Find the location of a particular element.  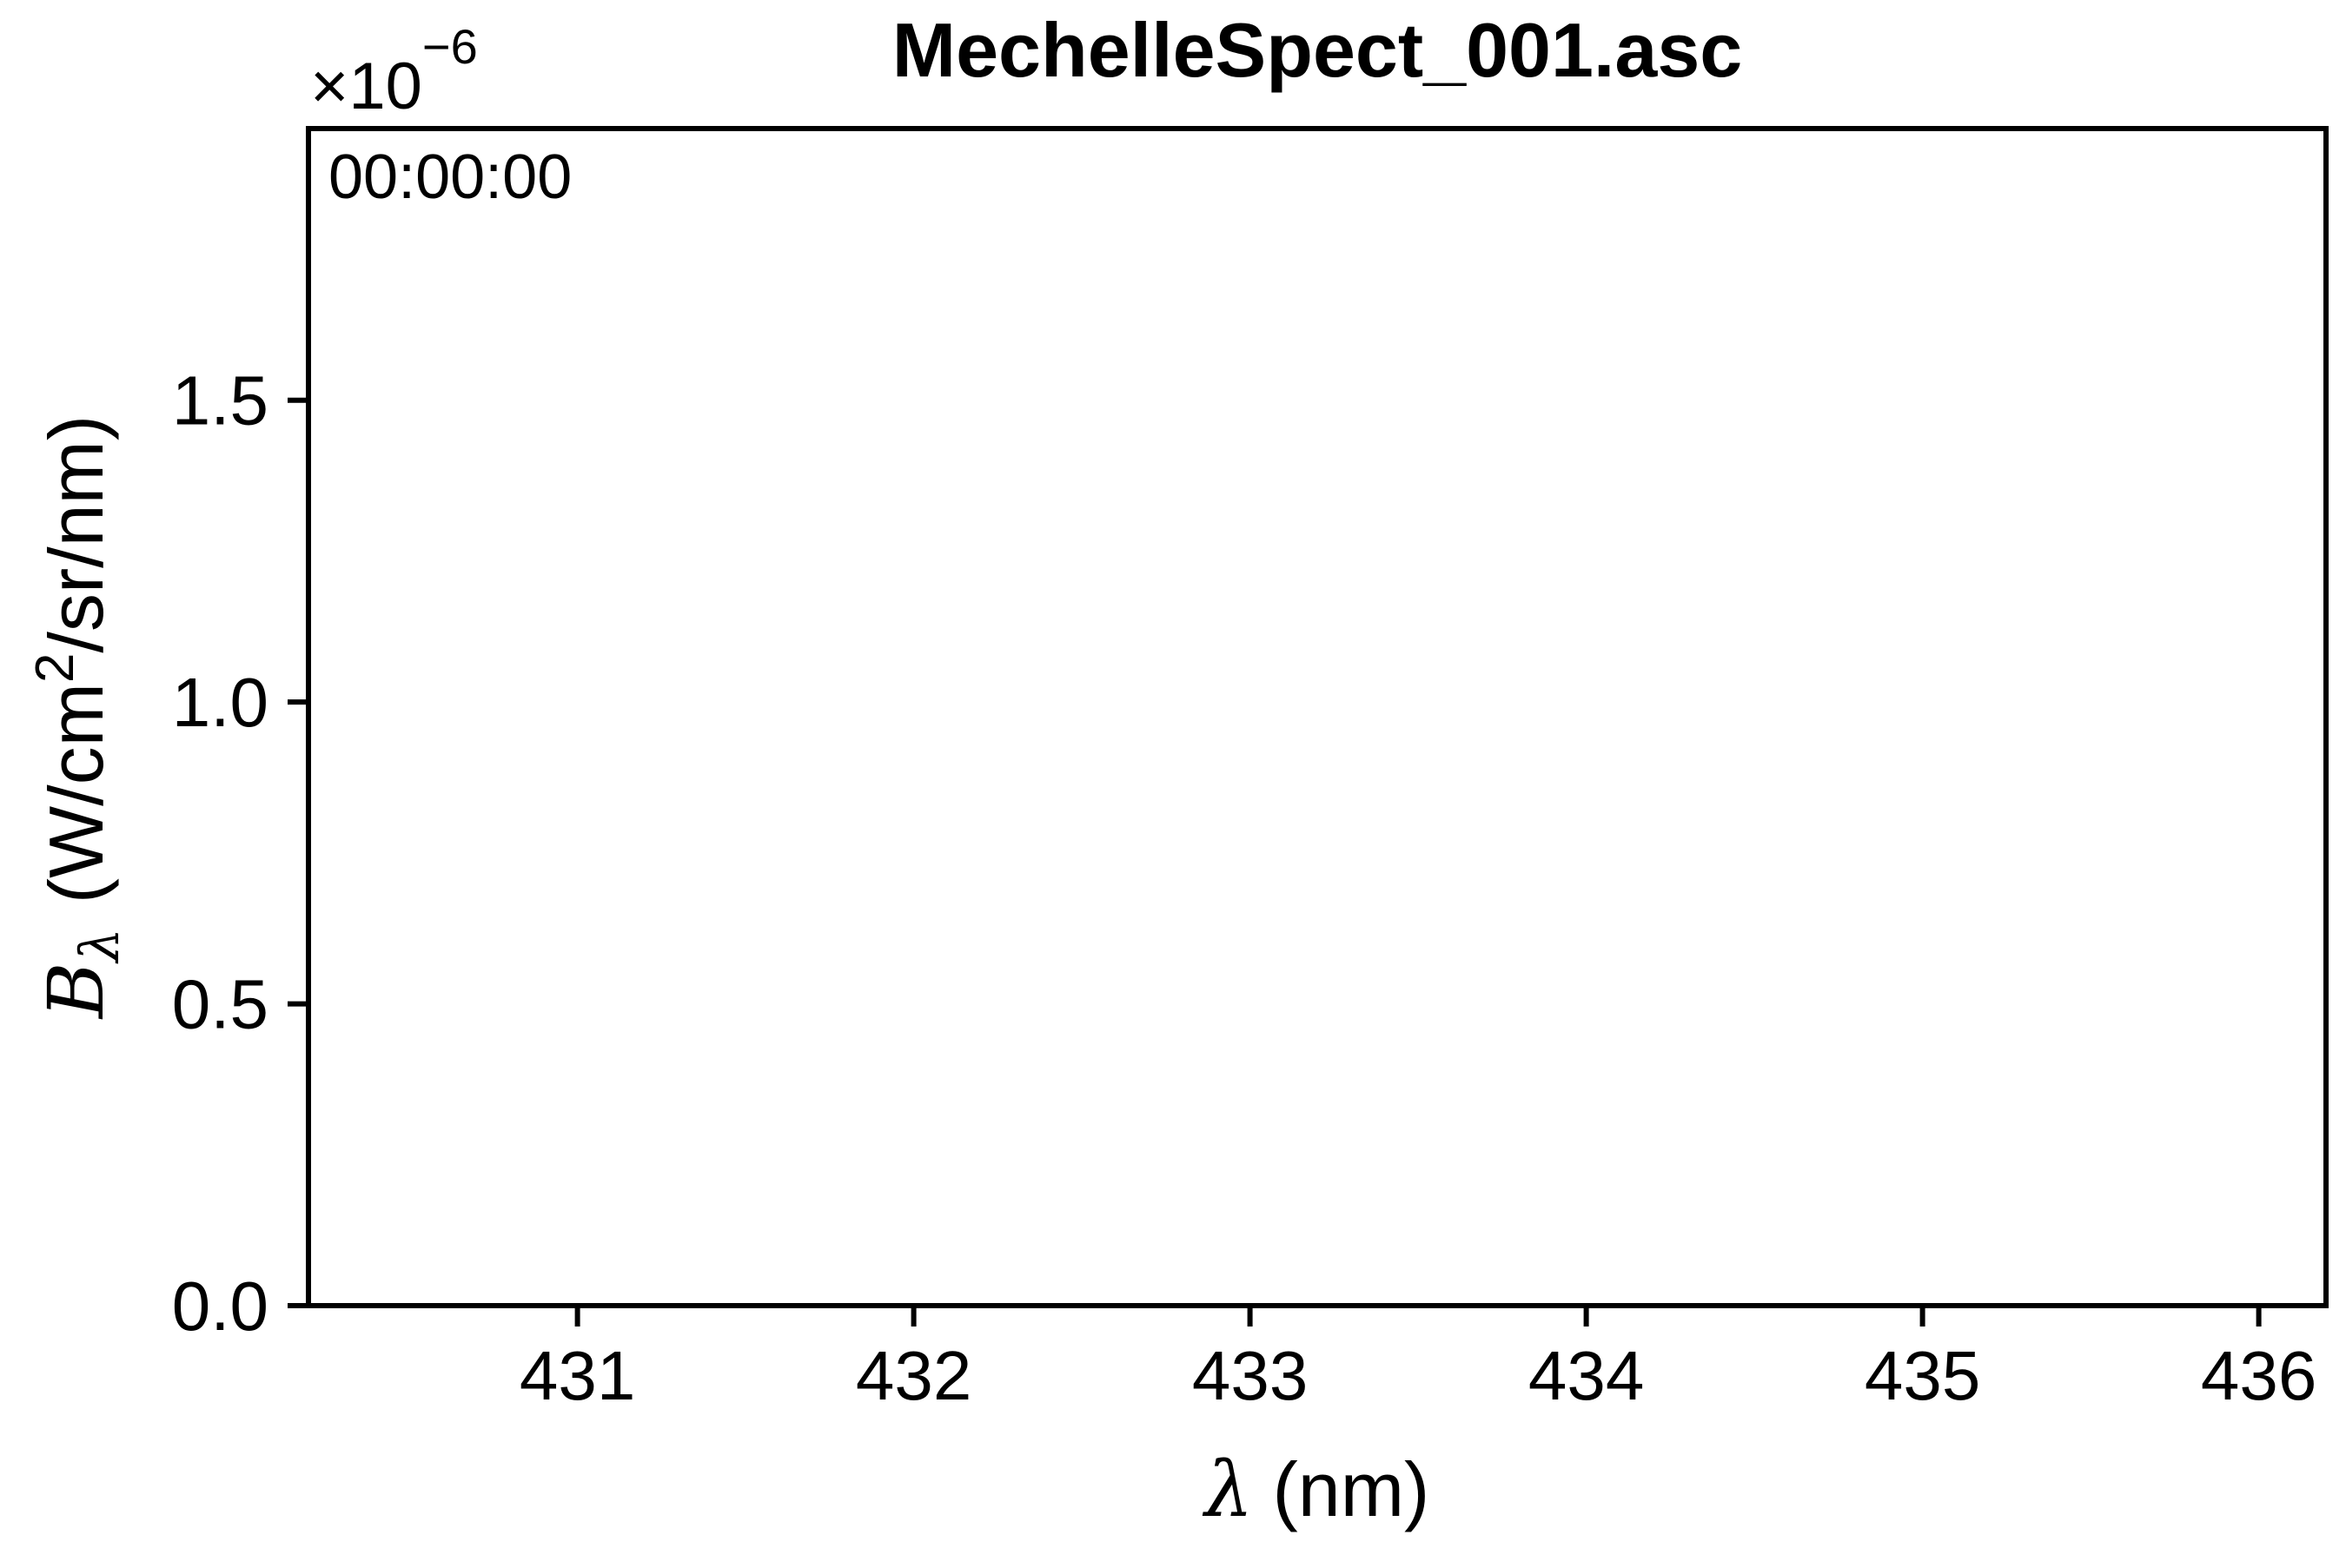

time-annotation: 00:00:00 is located at coordinates (450, 177).